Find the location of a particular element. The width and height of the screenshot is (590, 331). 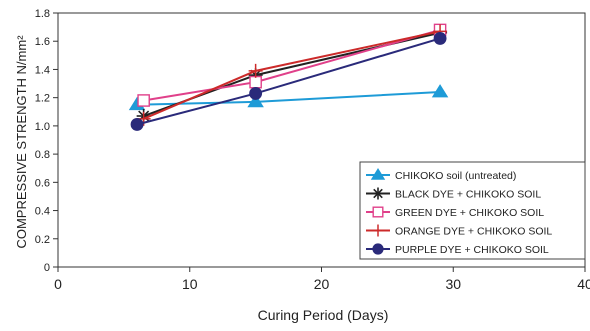

legend-label: BLACK DYE + CHIKOKO SOIL is located at coordinates (468, 195).